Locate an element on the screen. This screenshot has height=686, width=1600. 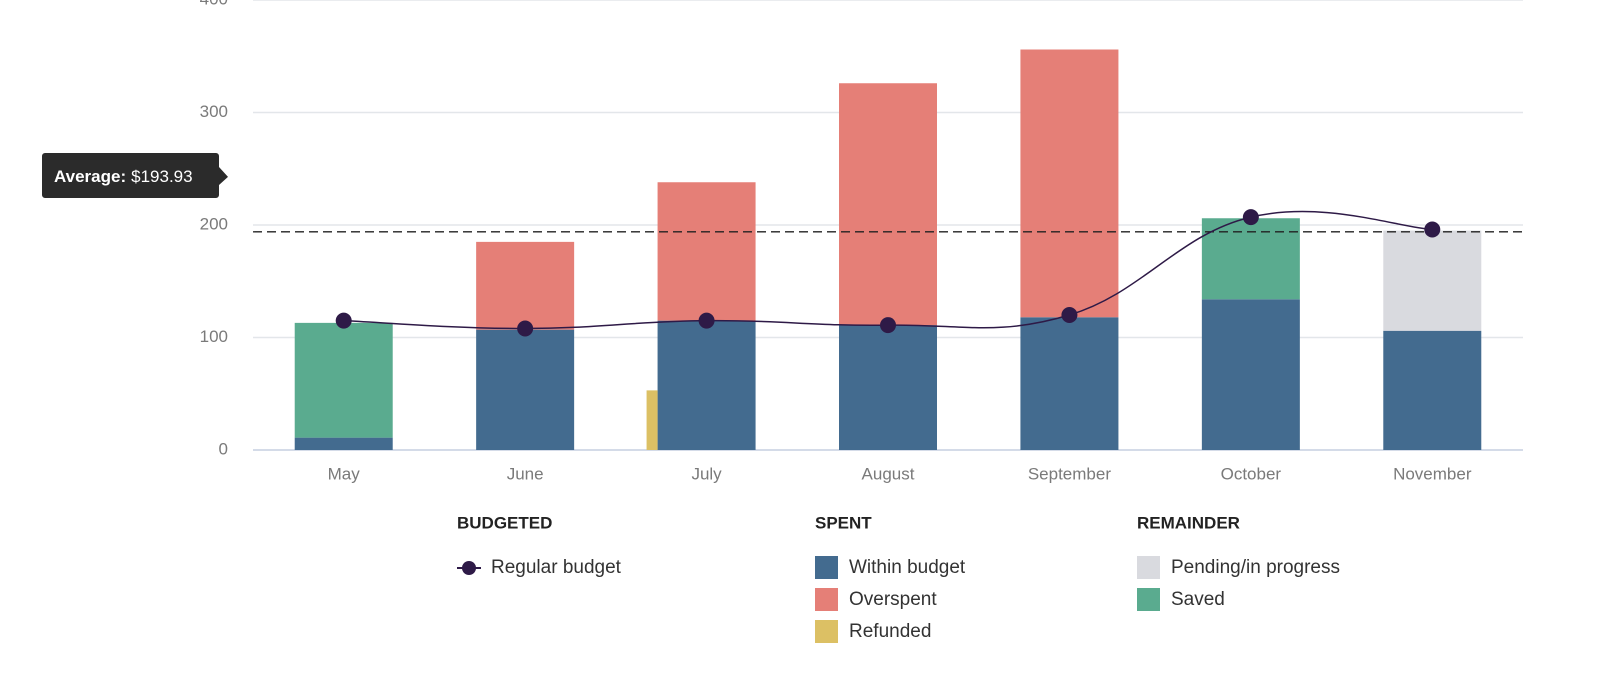
legend-label: Overspent is located at coordinates (893, 599).